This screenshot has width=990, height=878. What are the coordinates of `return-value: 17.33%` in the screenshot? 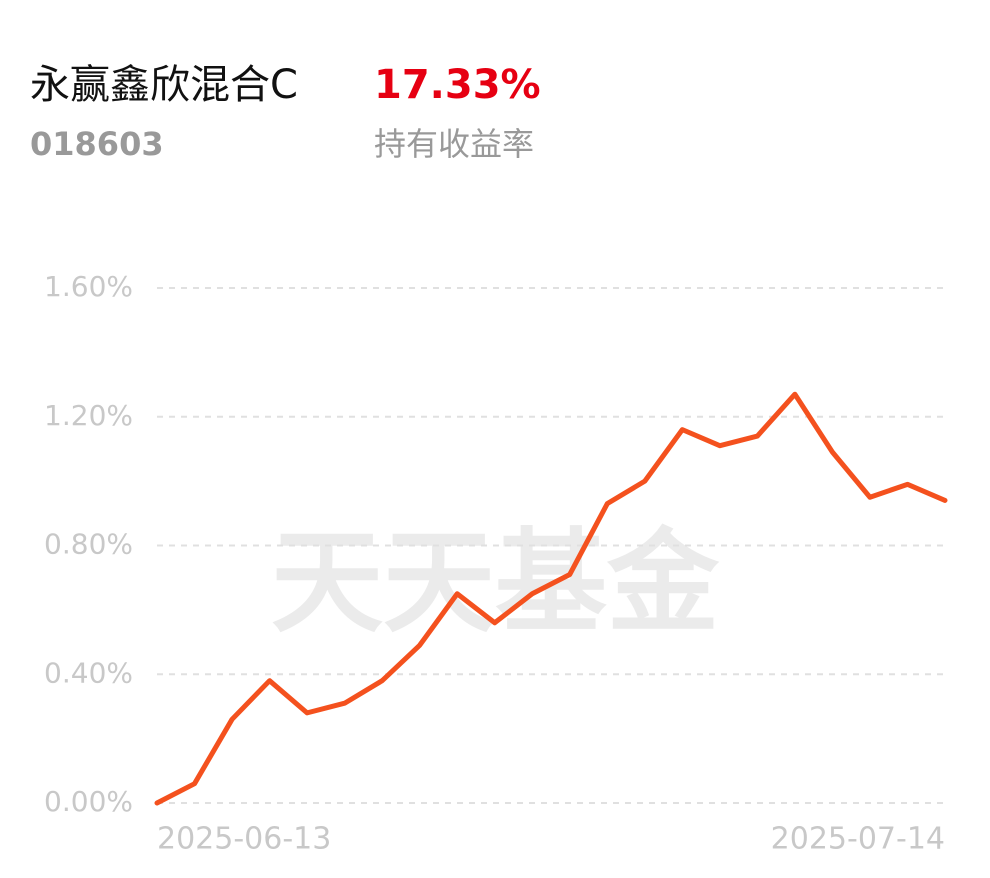 It's located at (457, 85).